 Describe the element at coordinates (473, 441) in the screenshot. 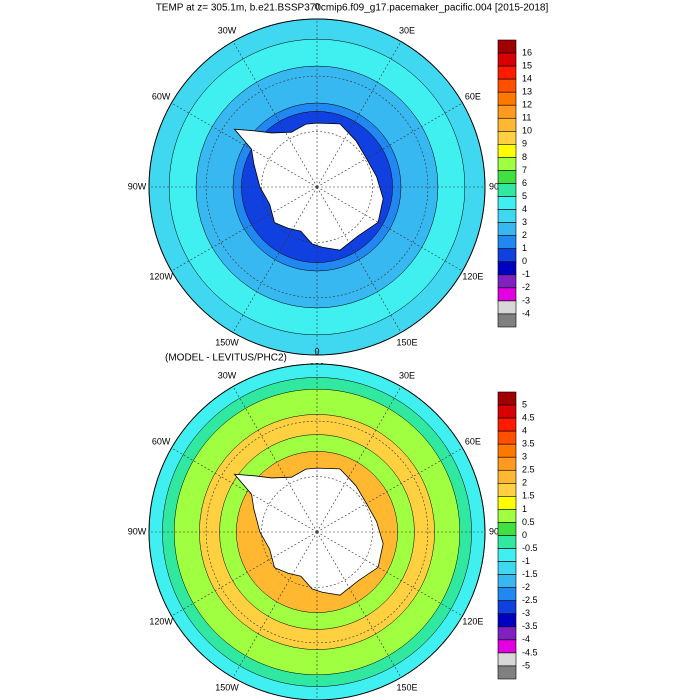

I see `lon-label: 60E` at that location.